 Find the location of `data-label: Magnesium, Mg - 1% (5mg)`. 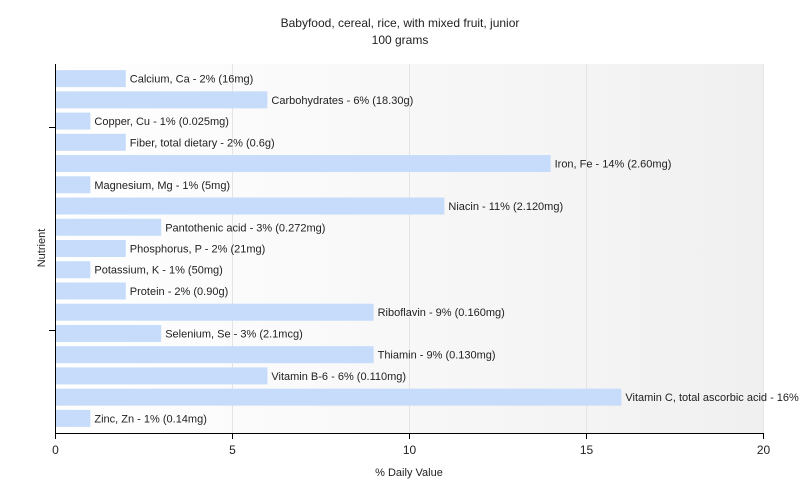

data-label: Magnesium, Mg - 1% (5mg) is located at coordinates (162, 186).